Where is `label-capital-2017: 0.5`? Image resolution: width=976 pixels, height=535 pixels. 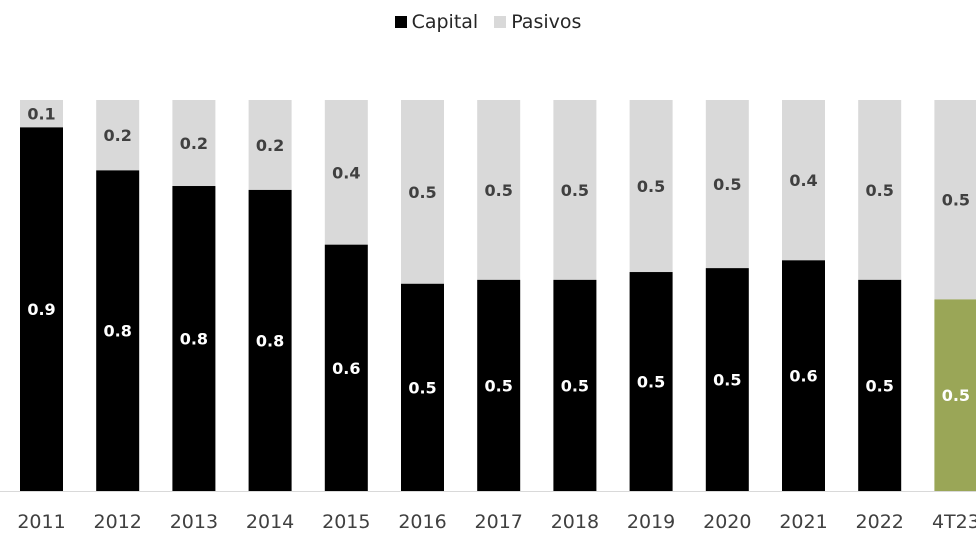 label-capital-2017: 0.5 is located at coordinates (499, 385).